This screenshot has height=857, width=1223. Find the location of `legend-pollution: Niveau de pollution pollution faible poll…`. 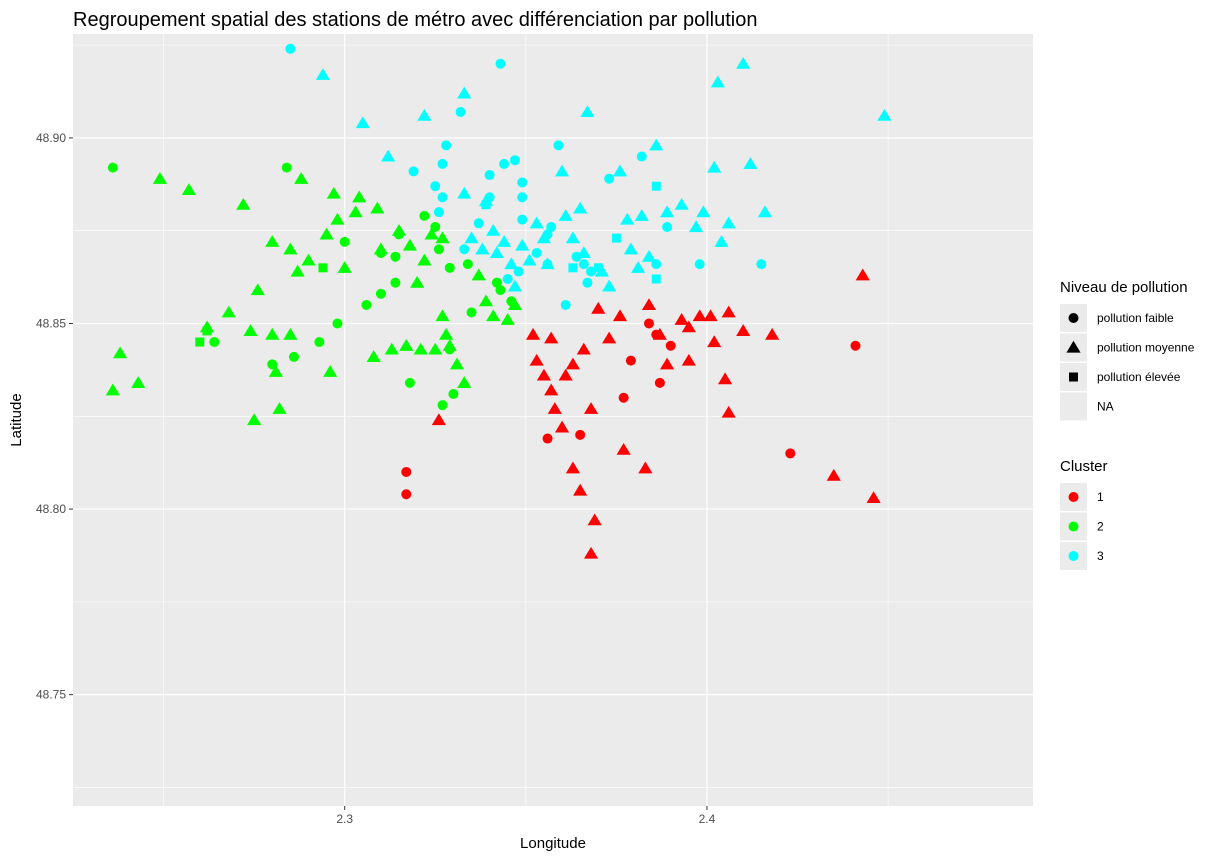

legend-pollution: Niveau de pollution pollution faible poll… is located at coordinates (1127, 350).